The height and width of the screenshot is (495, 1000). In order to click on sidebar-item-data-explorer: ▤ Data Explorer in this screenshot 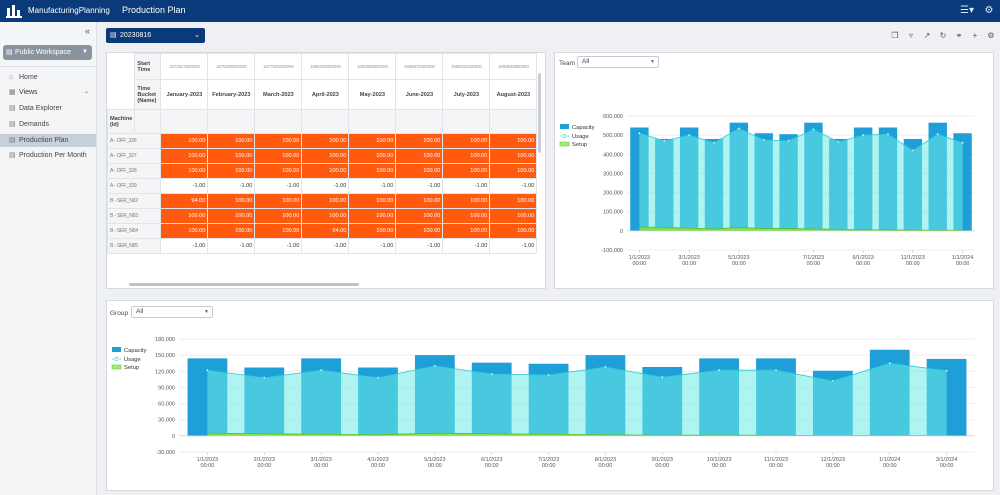, I will do `click(48, 108)`.